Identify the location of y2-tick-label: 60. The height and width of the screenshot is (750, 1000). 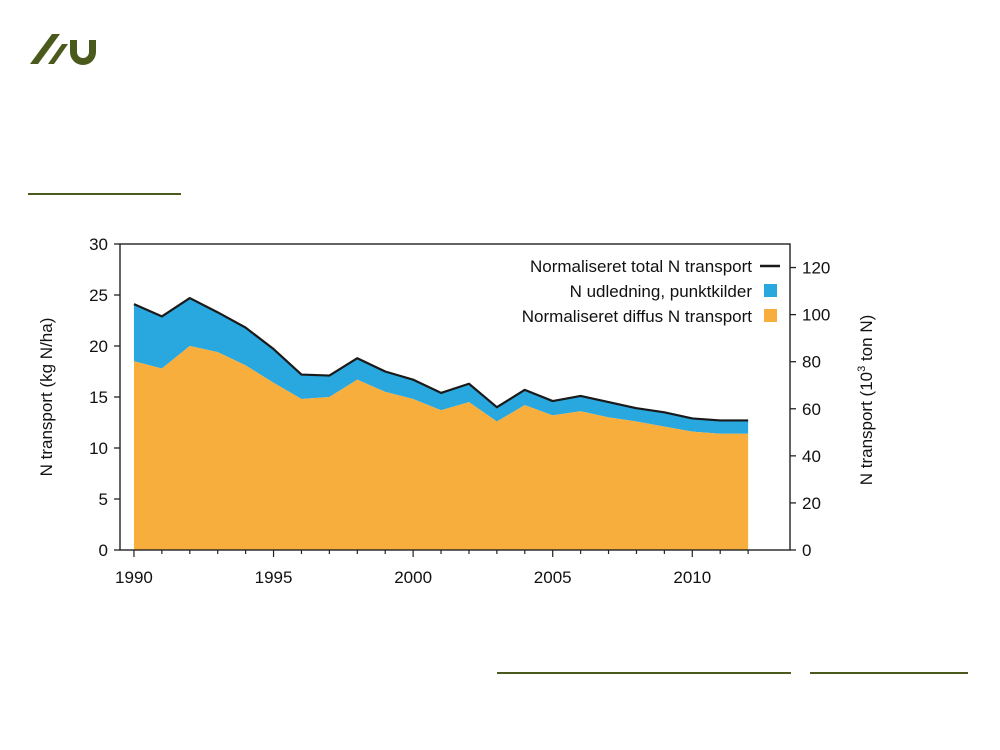
(811, 409).